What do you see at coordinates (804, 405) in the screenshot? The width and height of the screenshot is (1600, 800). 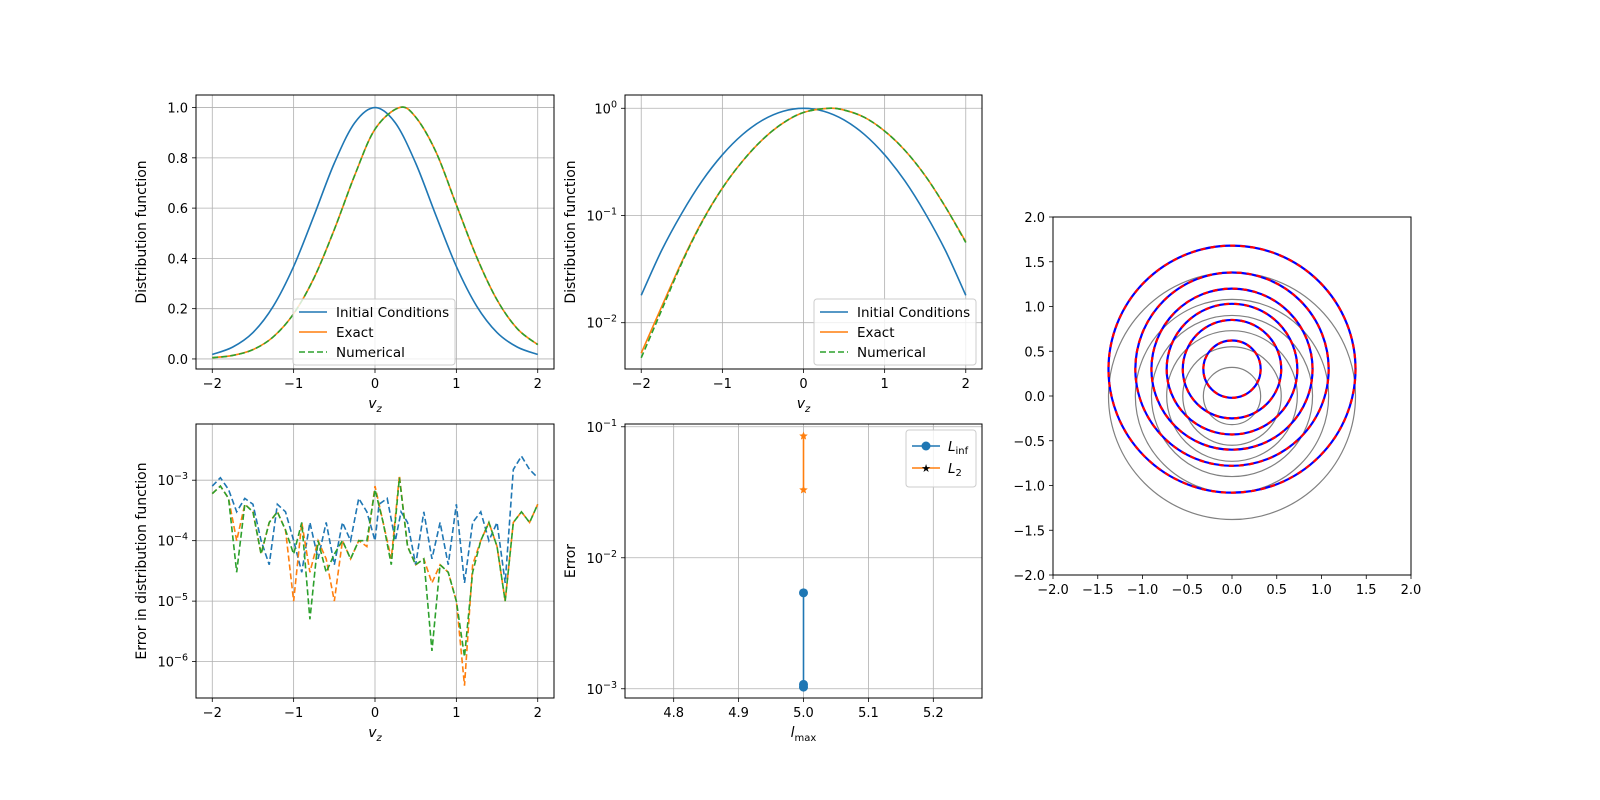 I see `p2-xlabel: vz` at bounding box center [804, 405].